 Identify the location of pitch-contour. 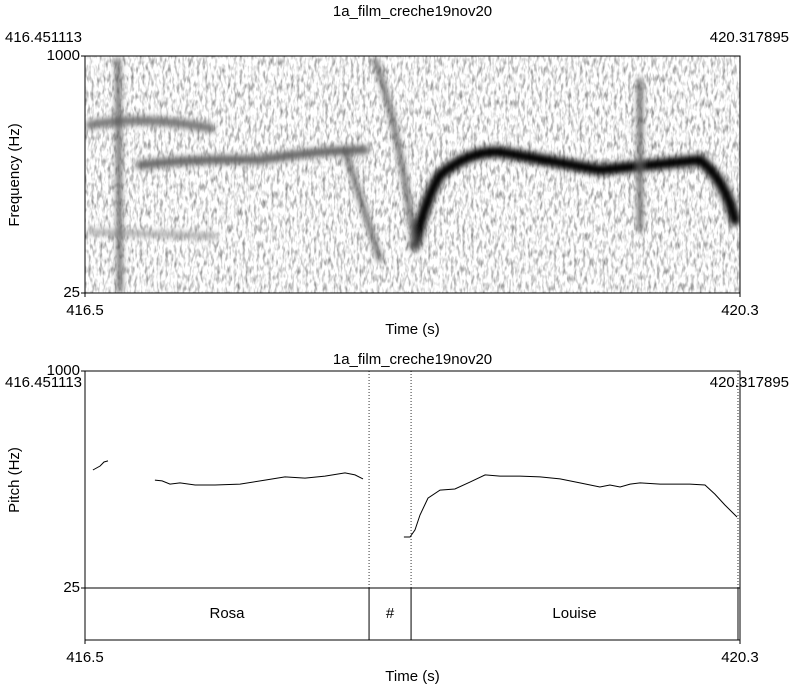
(415, 499).